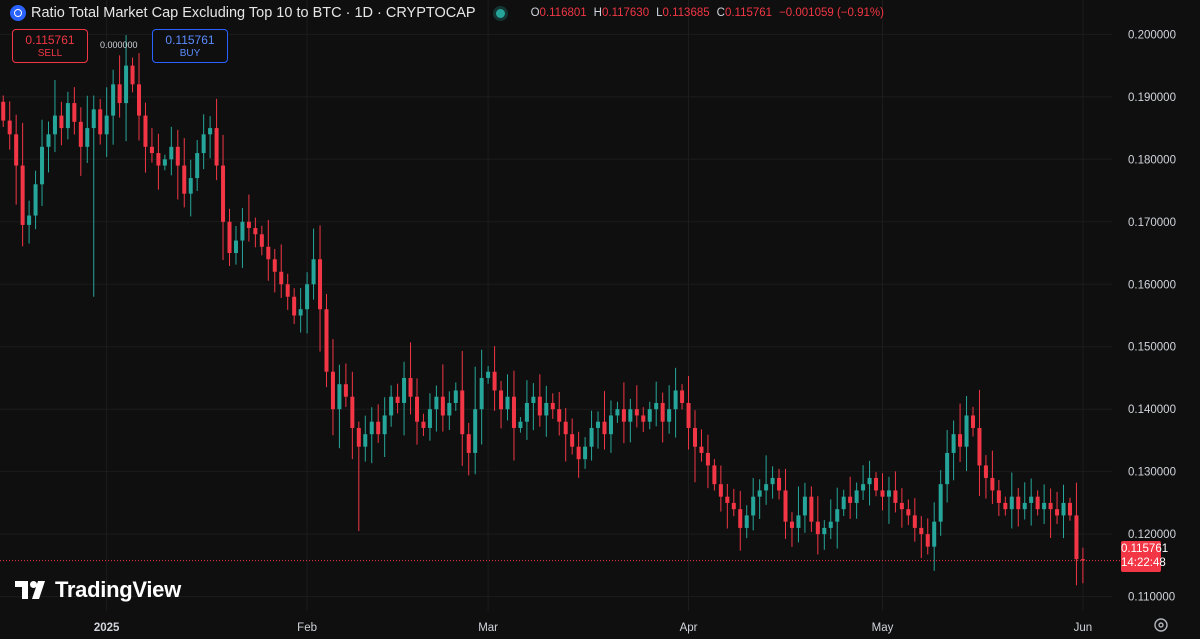 Image resolution: width=1200 pixels, height=639 pixels. Describe the element at coordinates (1152, 285) in the screenshot. I see `y-tick-label: 0.160000` at that location.